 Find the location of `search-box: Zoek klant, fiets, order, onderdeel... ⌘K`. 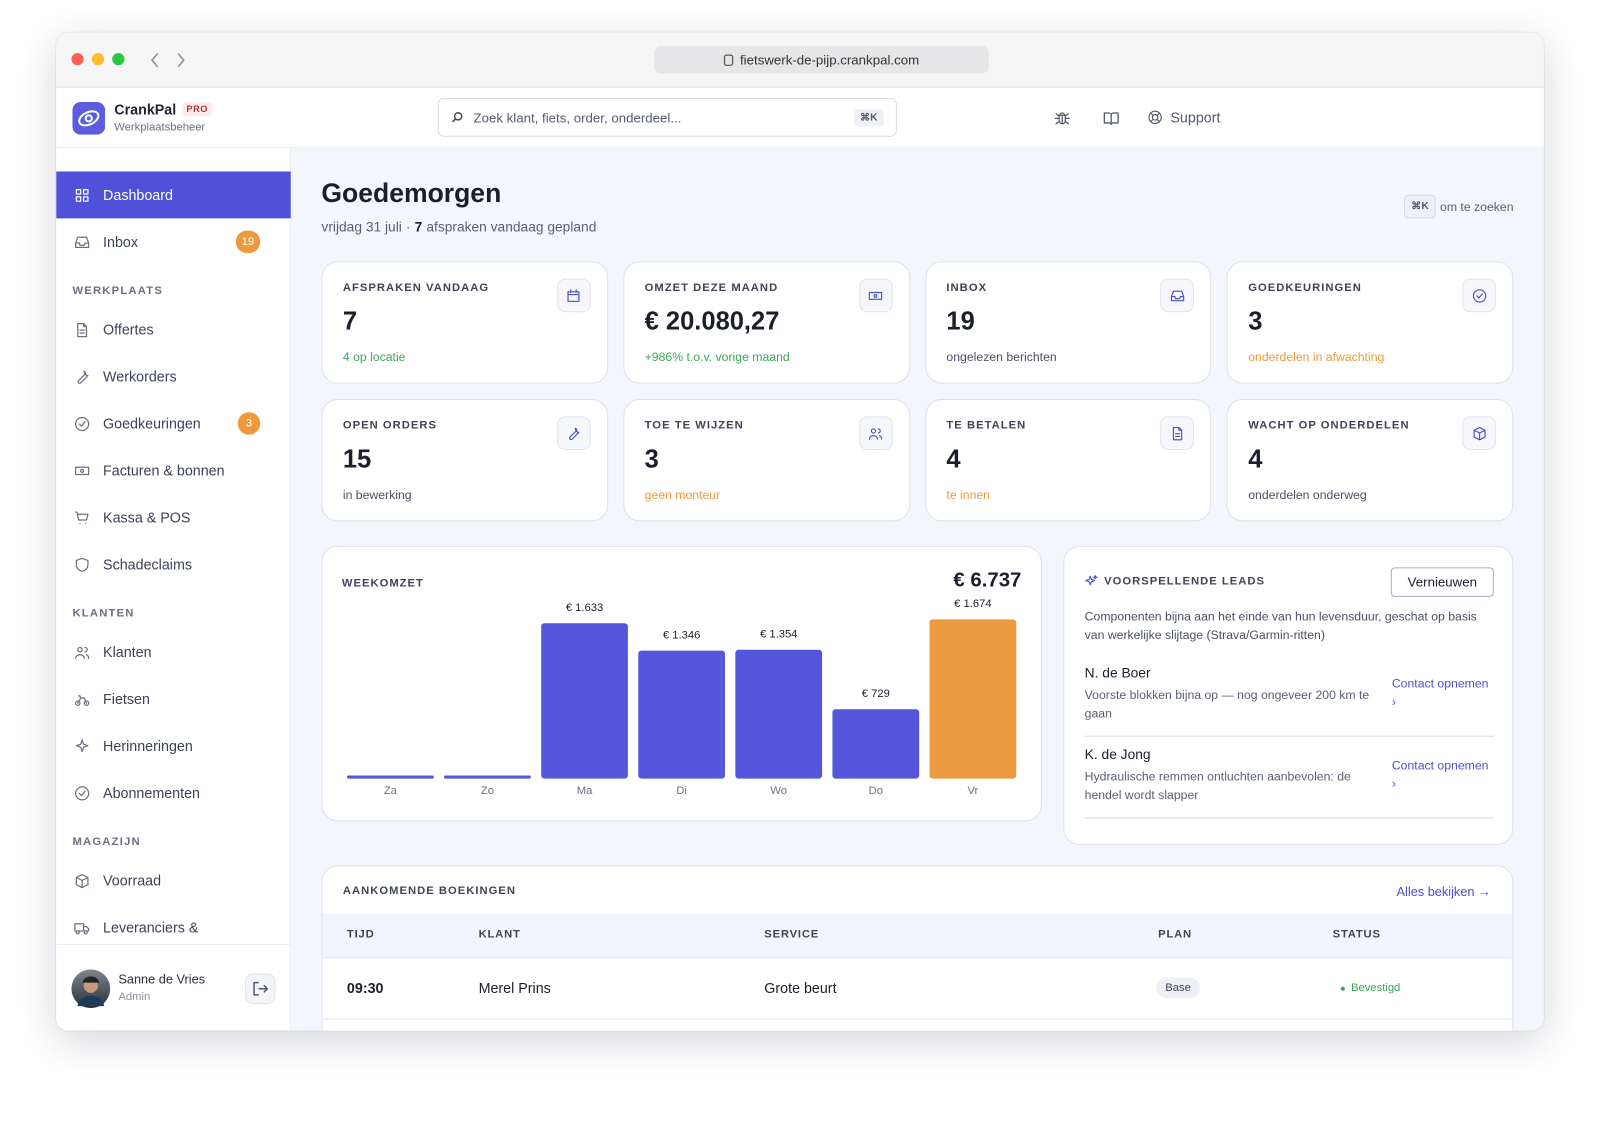

search-box: Zoek klant, fiets, order, onderdeel... ⌘K is located at coordinates (667, 117).